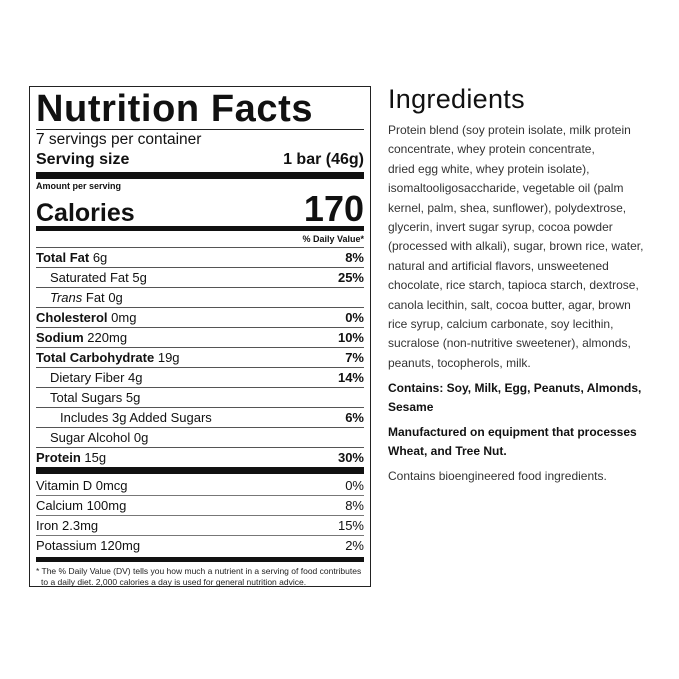  Describe the element at coordinates (200, 506) in the screenshot. I see `vitamin-row-calcium: Calcium 100mg 8%` at that location.